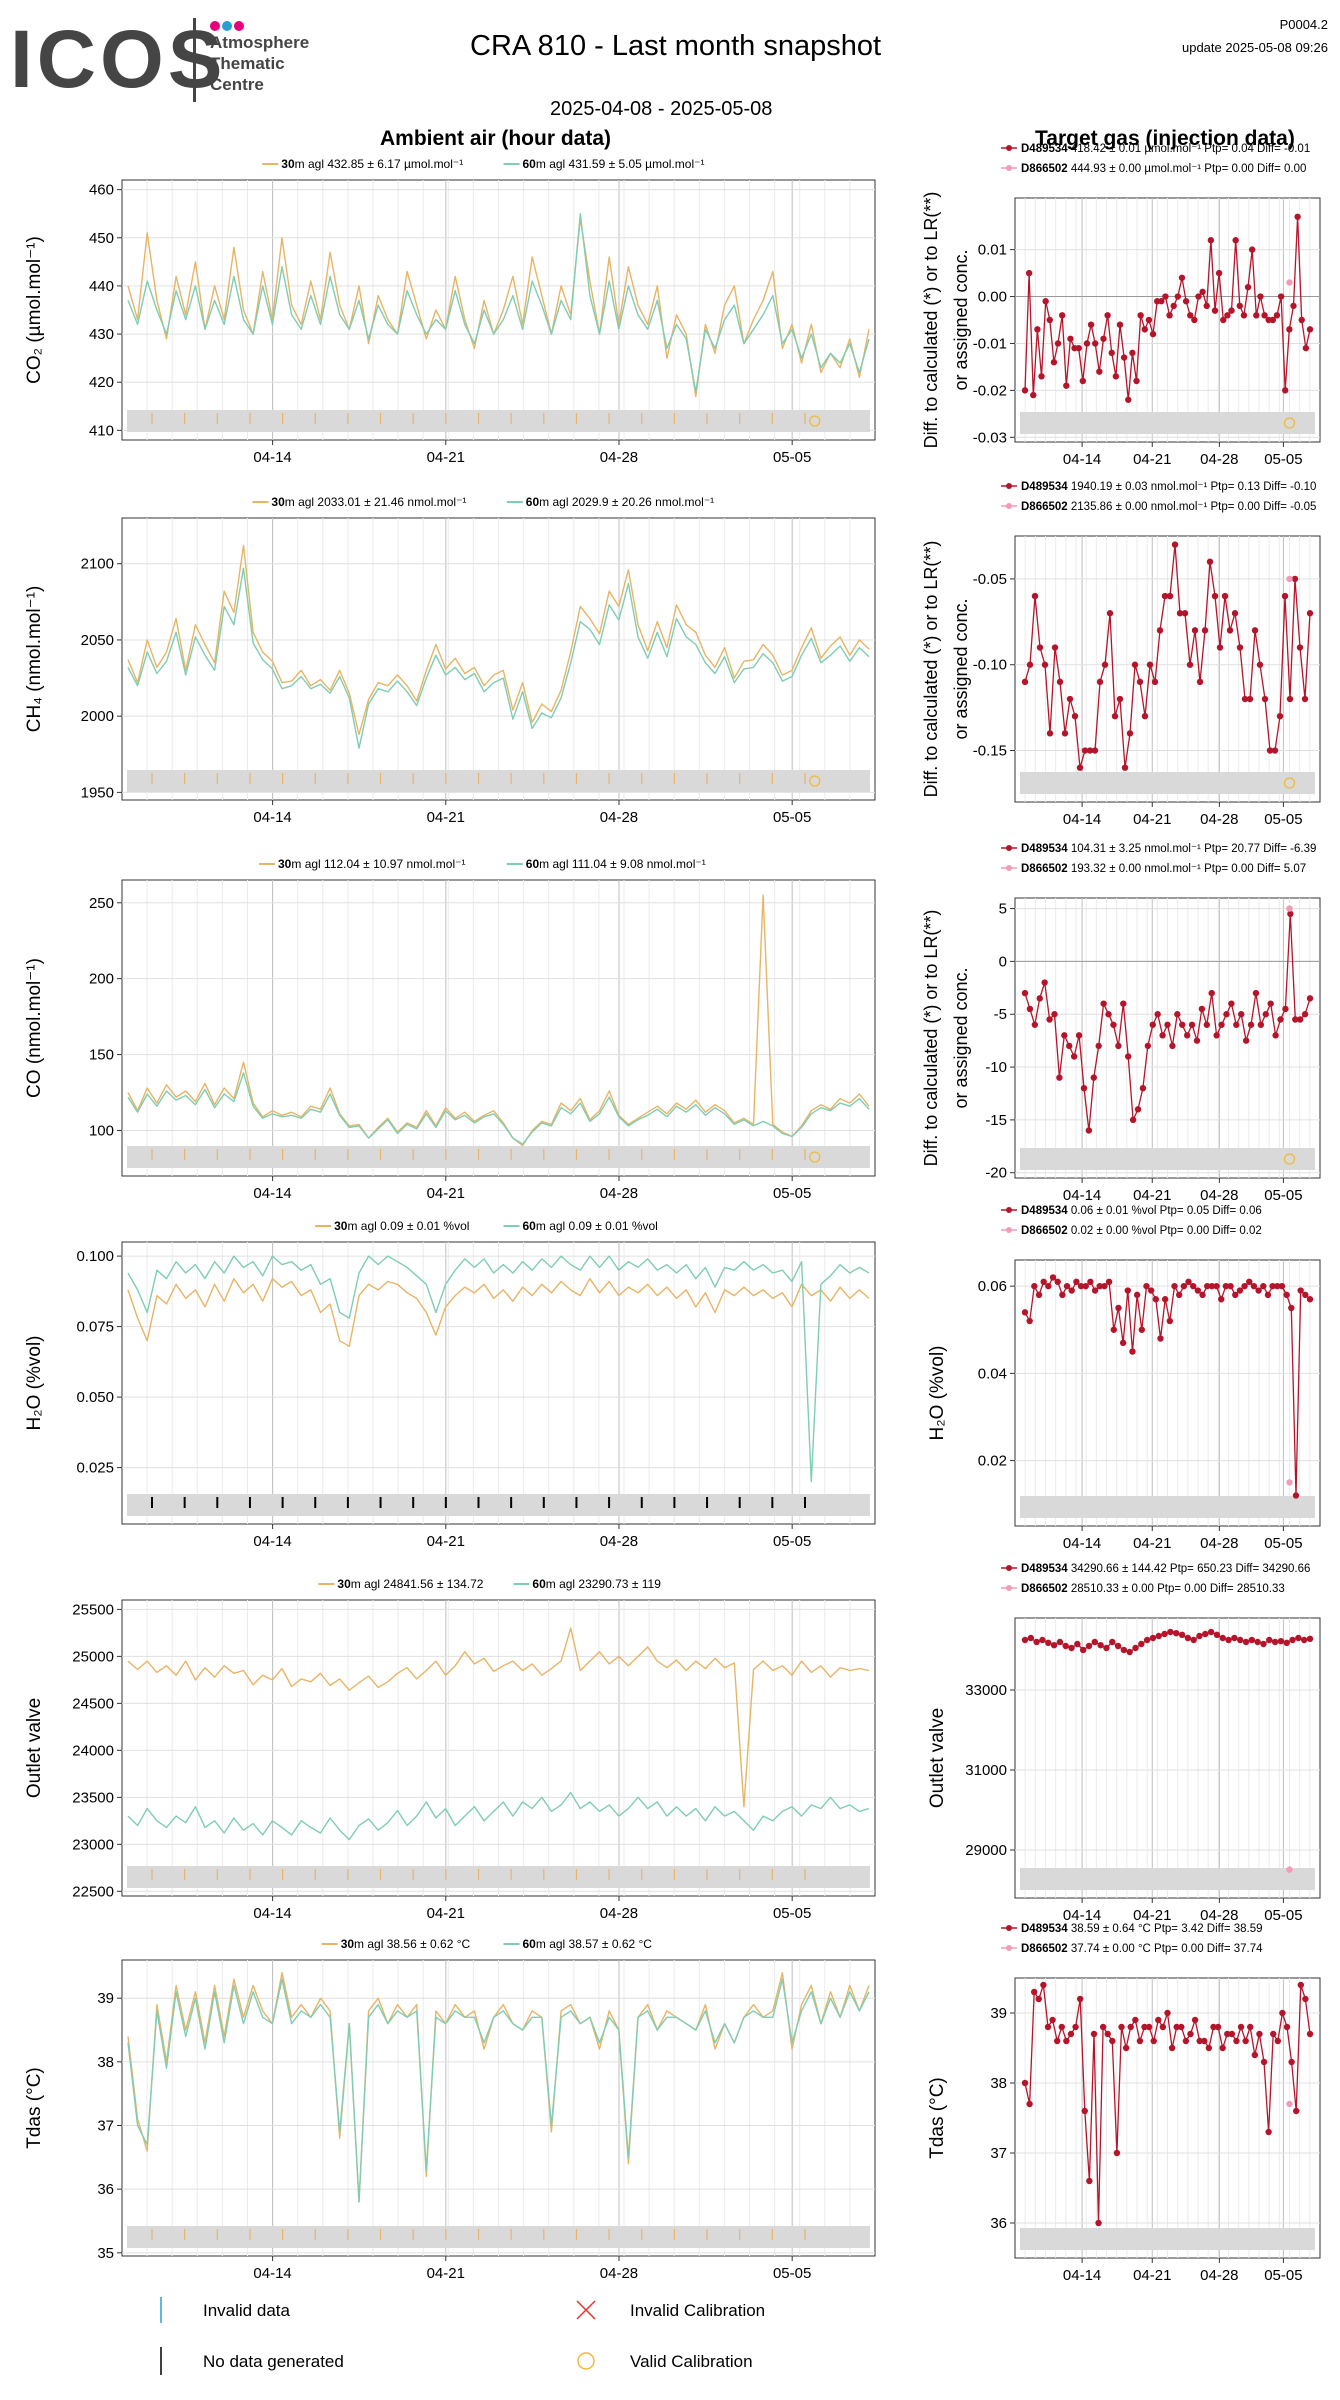  Describe the element at coordinates (498, 1020) in the screenshot. I see `series-line-30m` at that location.